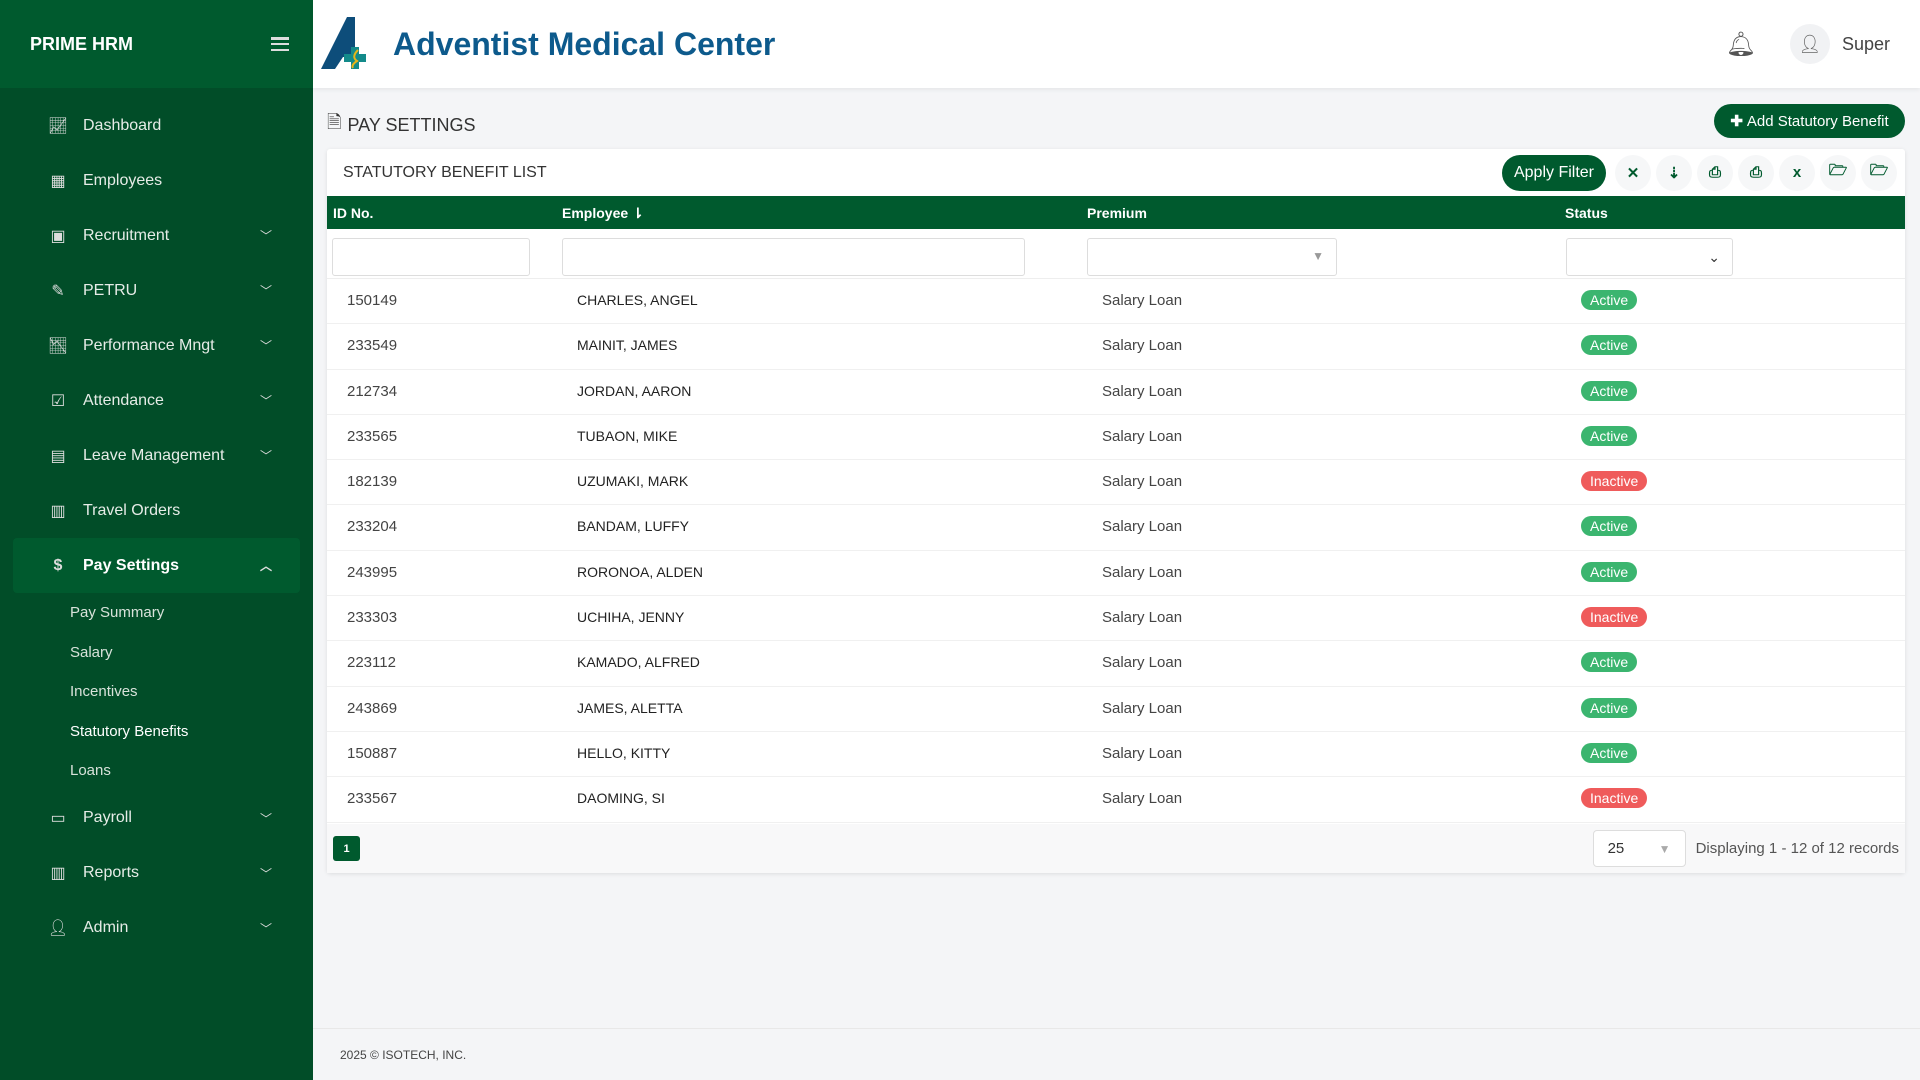 The width and height of the screenshot is (1920, 1080). What do you see at coordinates (372, 618) in the screenshot?
I see `id-cell: 233303` at bounding box center [372, 618].